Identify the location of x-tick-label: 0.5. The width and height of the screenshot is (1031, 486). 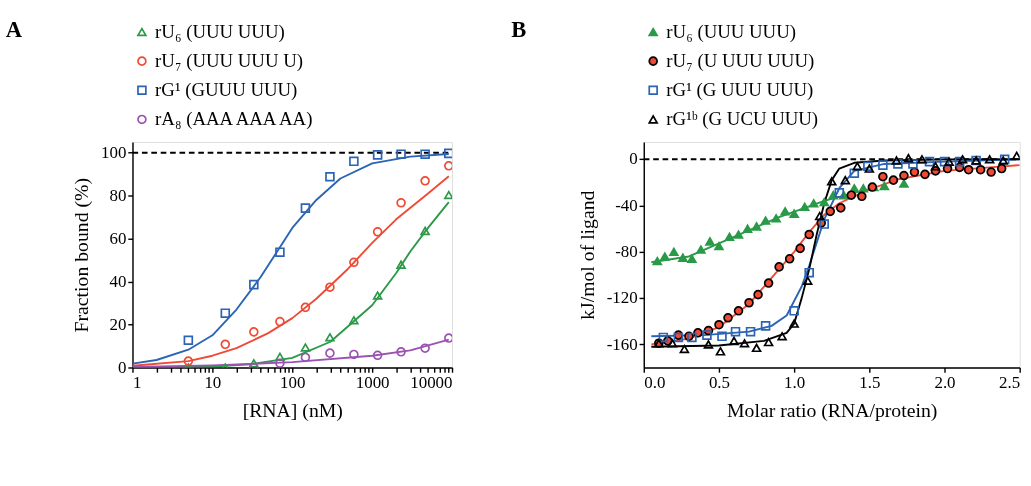
(719, 382).